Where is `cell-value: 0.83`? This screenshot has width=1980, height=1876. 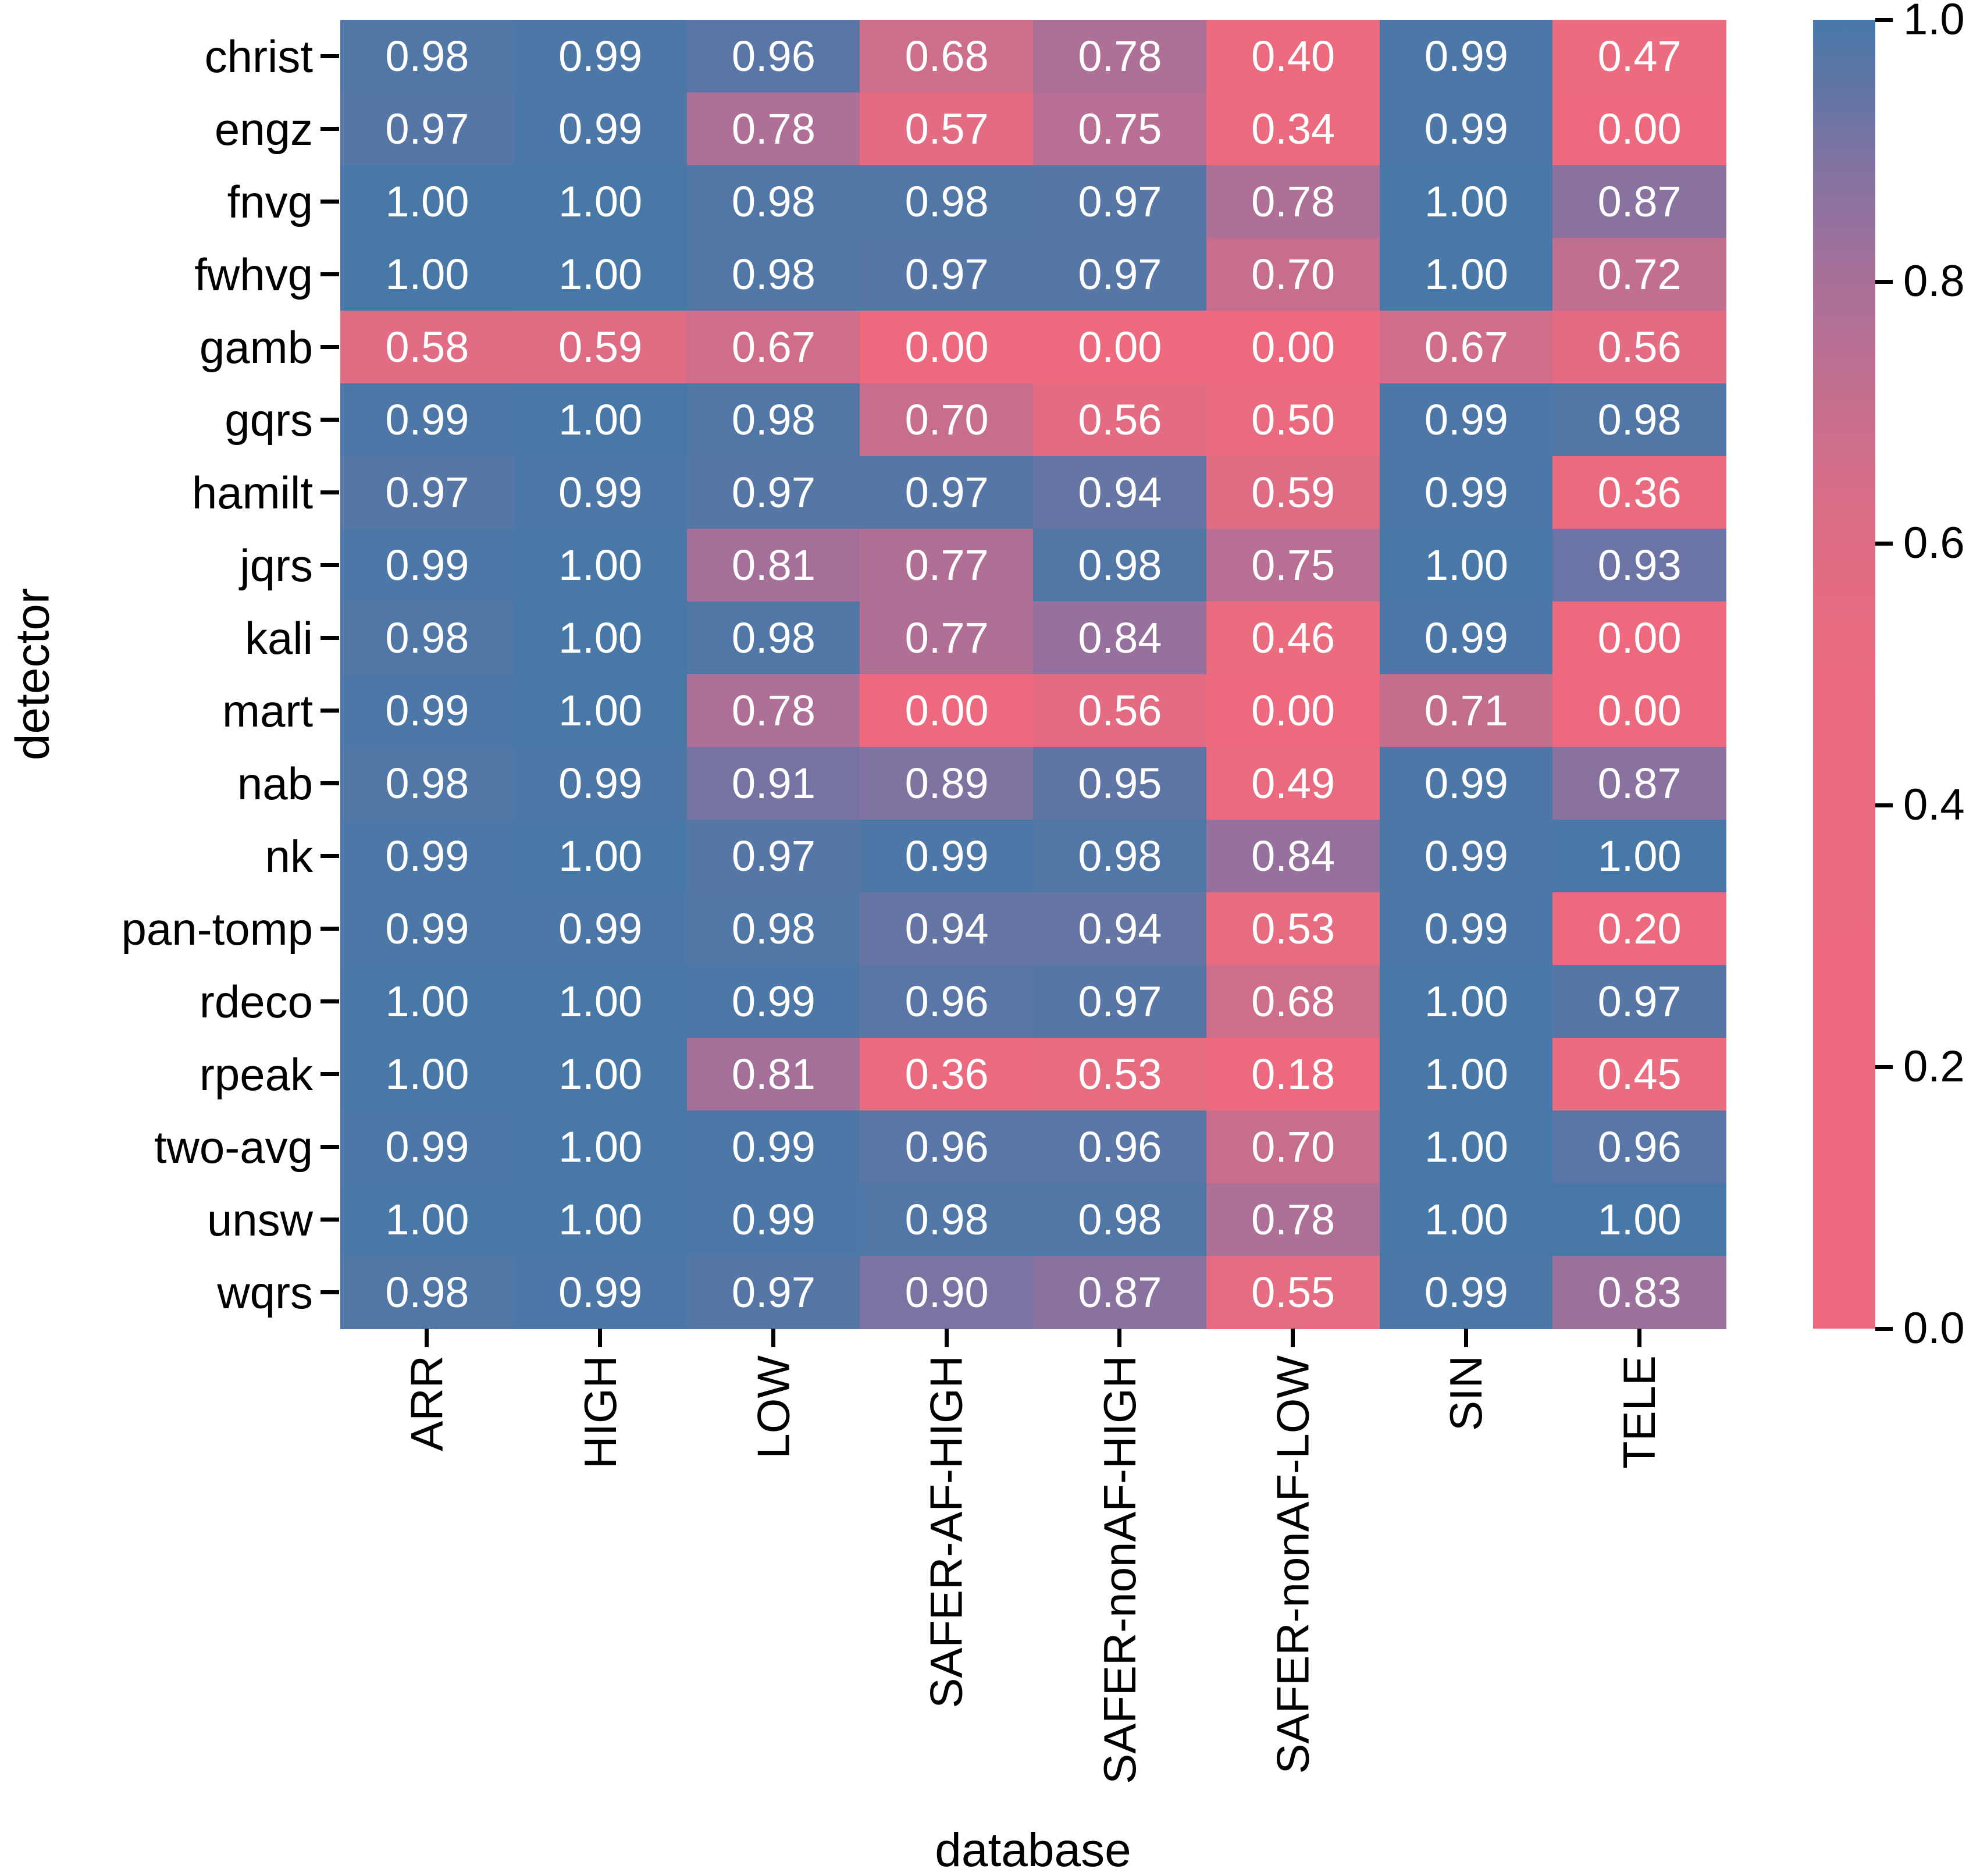 cell-value: 0.83 is located at coordinates (1639, 1292).